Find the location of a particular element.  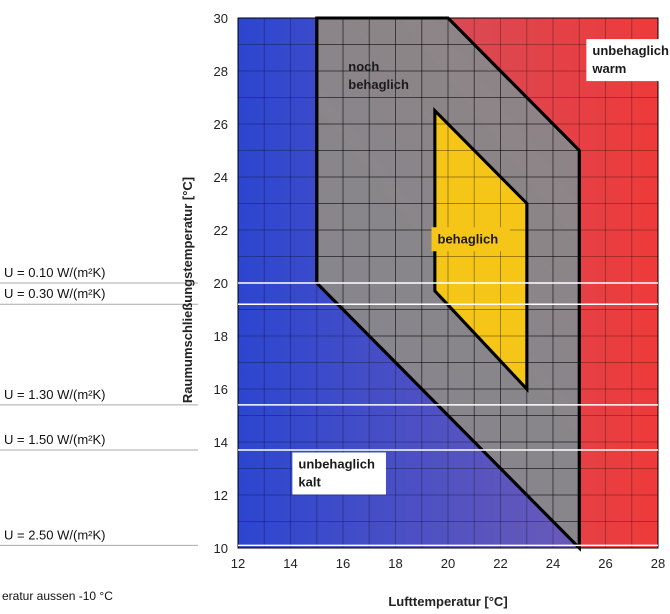

x-tick-label: 20 is located at coordinates (448, 563).